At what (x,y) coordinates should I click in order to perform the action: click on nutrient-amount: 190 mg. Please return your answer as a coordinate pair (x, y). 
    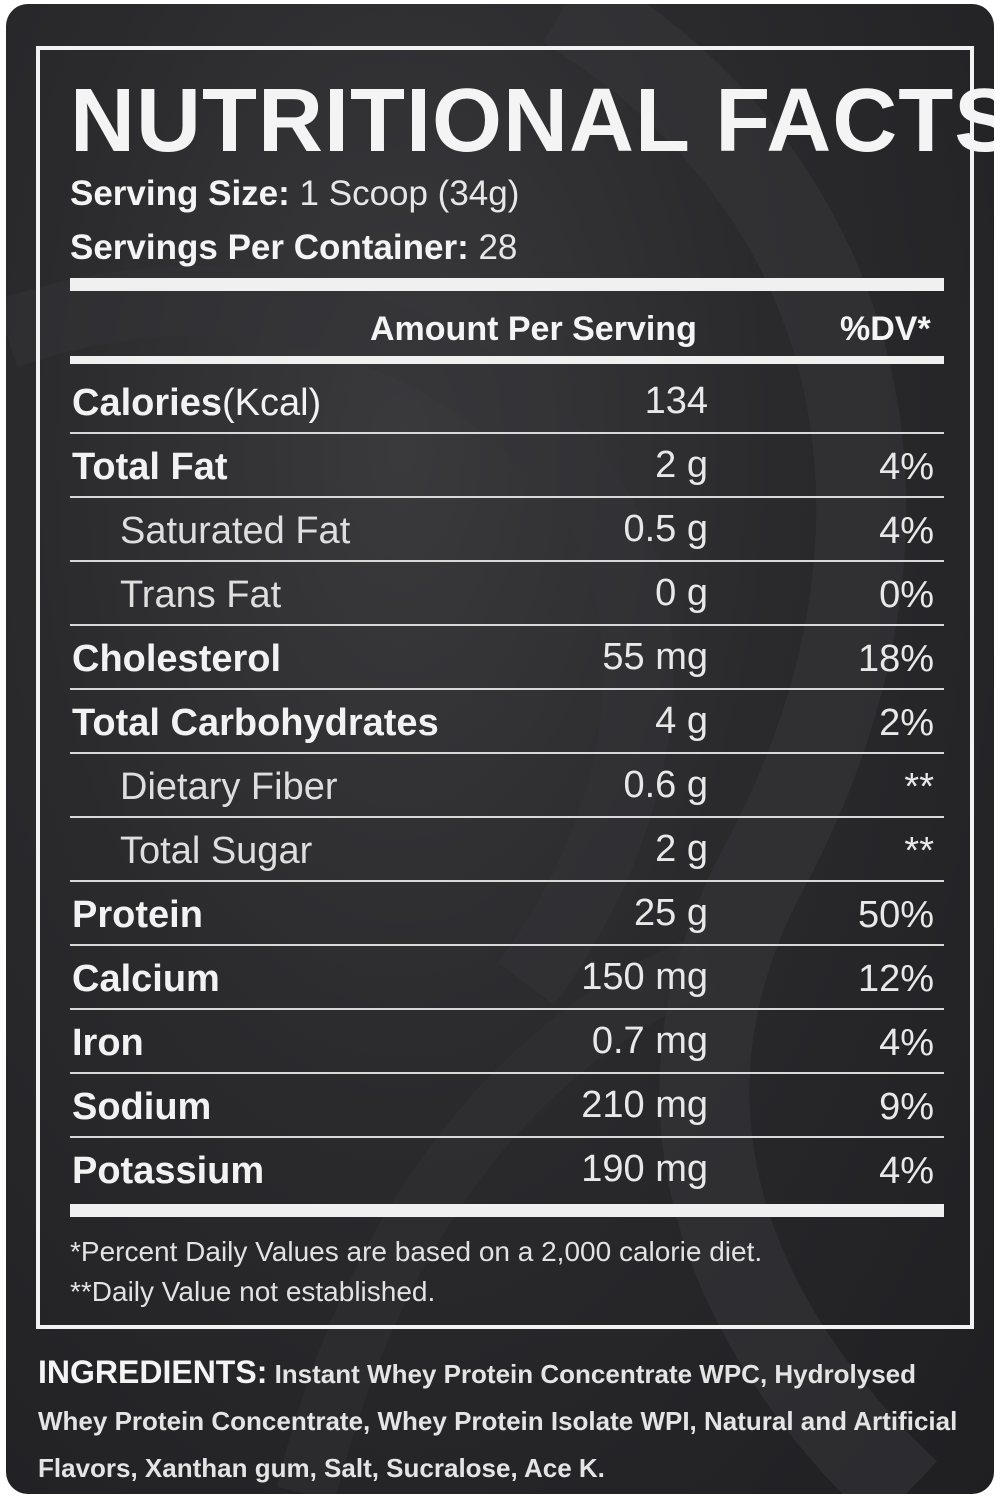
    Looking at the image, I should click on (644, 1169).